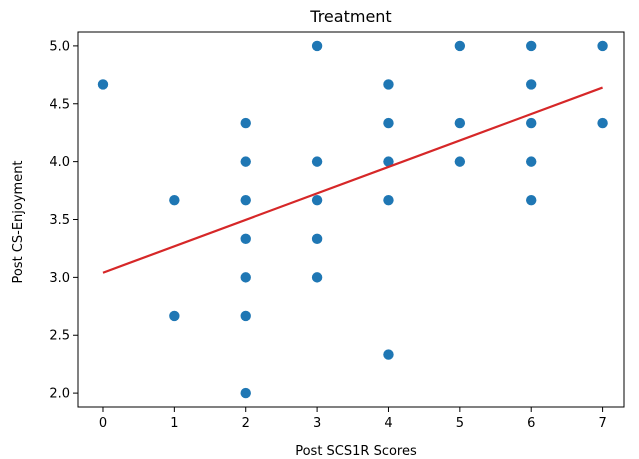 Image resolution: width=639 pixels, height=459 pixels. What do you see at coordinates (531, 423) in the screenshot?
I see `x-tick-label: 6` at bounding box center [531, 423].